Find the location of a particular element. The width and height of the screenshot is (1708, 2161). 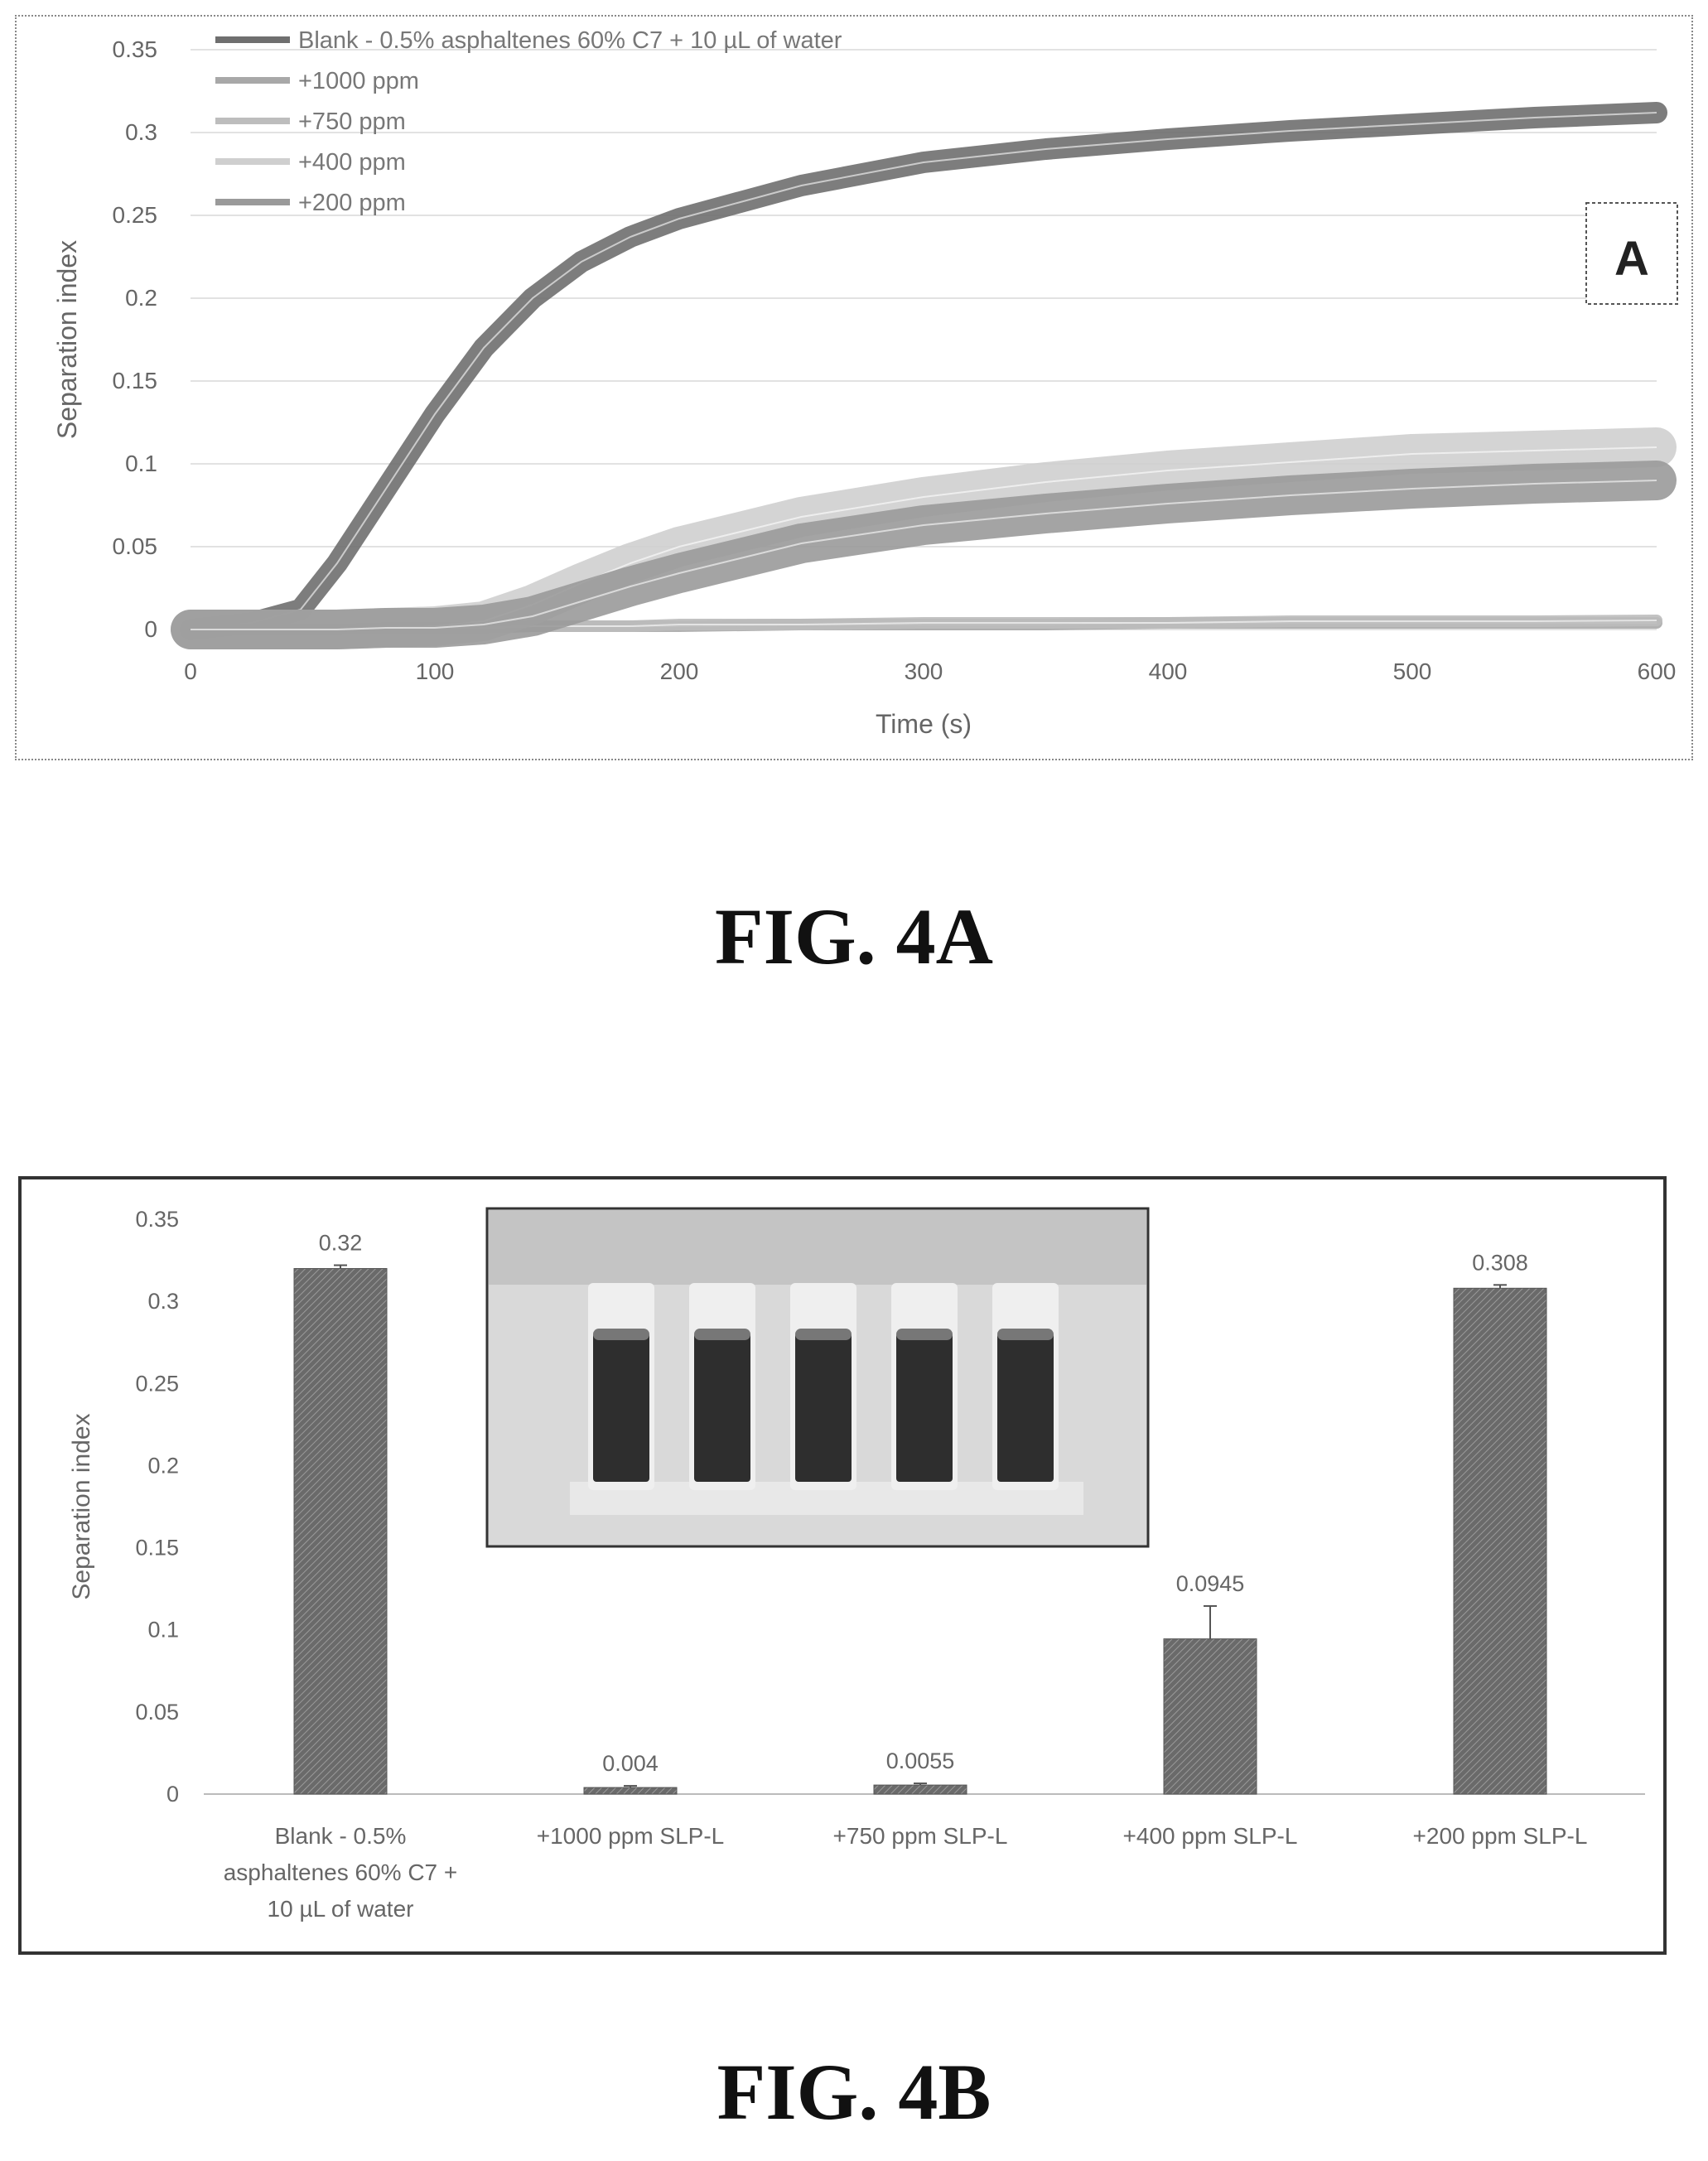

figure-caption-b: FIG. 4B is located at coordinates (854, 2092).